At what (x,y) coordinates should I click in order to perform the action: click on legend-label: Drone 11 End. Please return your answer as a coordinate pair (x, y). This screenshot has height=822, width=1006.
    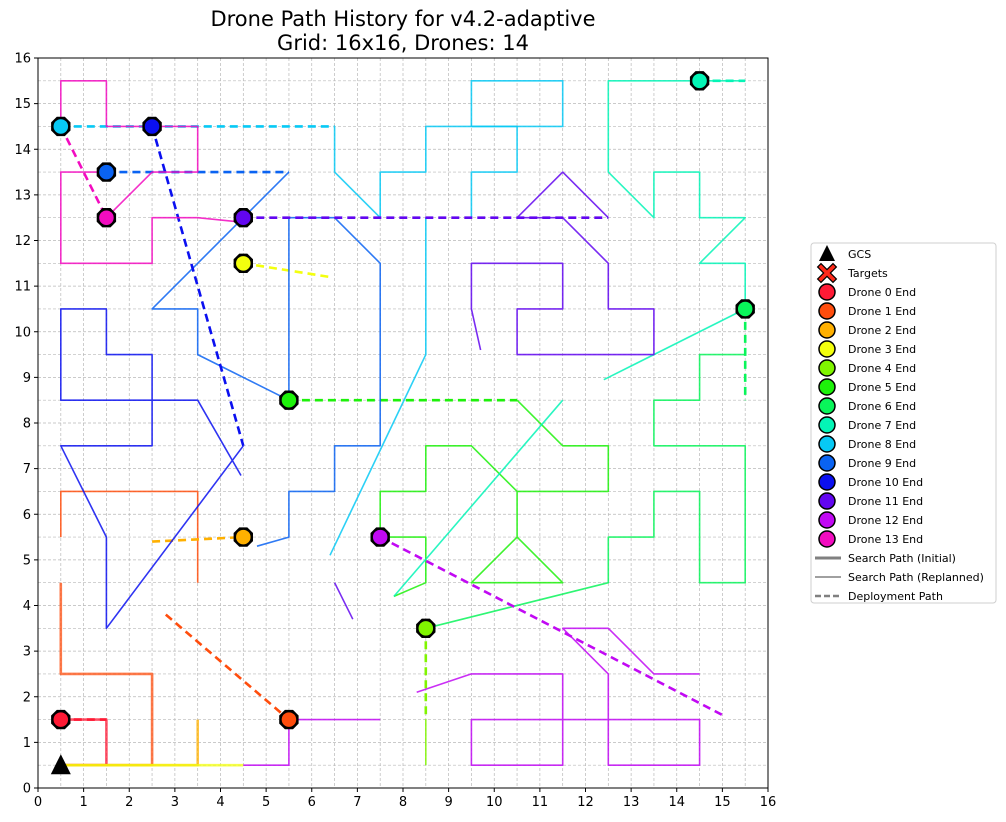
    Looking at the image, I should click on (885, 501).